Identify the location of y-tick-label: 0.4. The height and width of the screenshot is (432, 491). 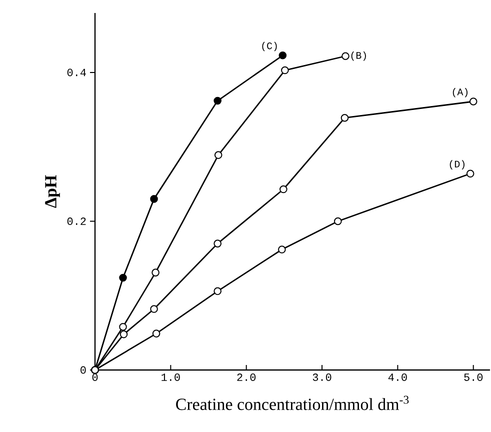
(76, 72).